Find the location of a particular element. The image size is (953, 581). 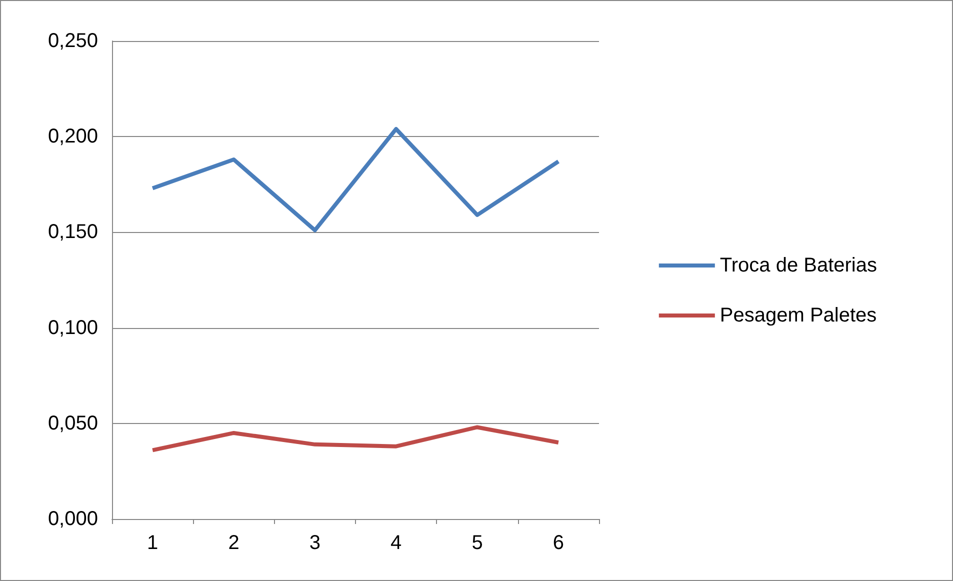

x-tick-label: 2 is located at coordinates (234, 543).